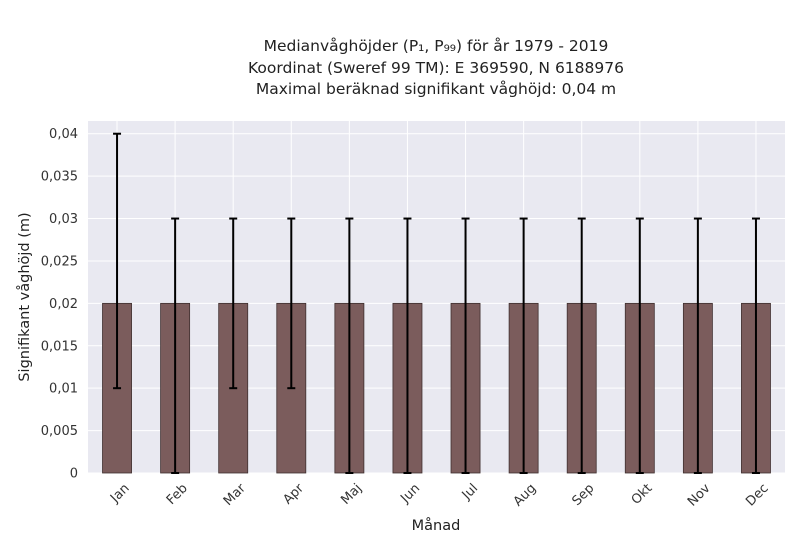  Describe the element at coordinates (410, 494) in the screenshot. I see `x-tick-label: Jun` at that location.